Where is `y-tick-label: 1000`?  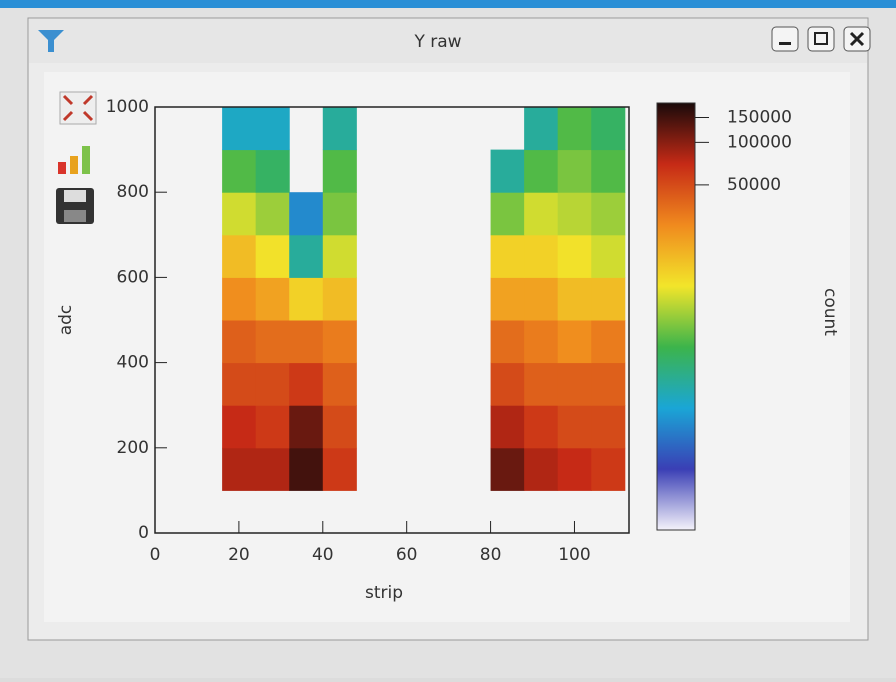
y-tick-label: 1000 is located at coordinates (127, 107).